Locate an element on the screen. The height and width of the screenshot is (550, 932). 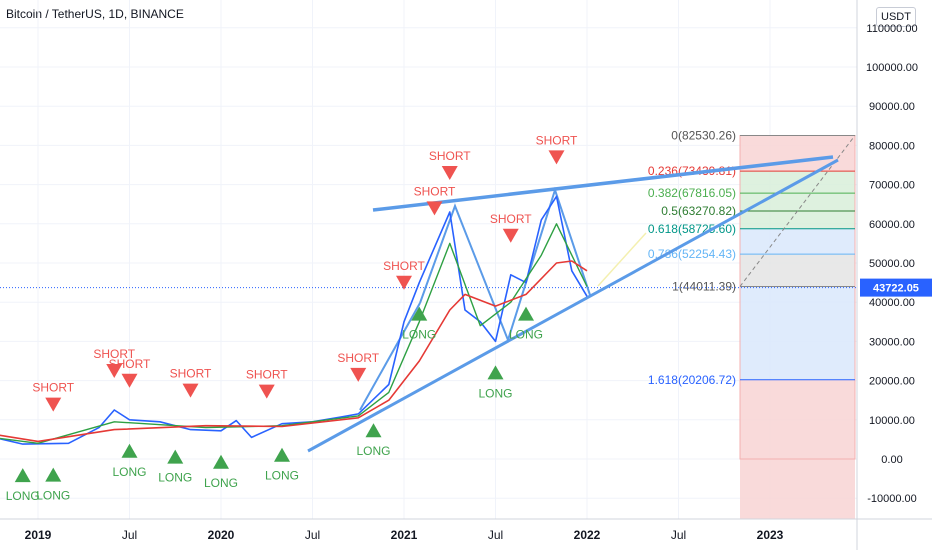
y-tick-label: 0.00 is located at coordinates (891, 460).